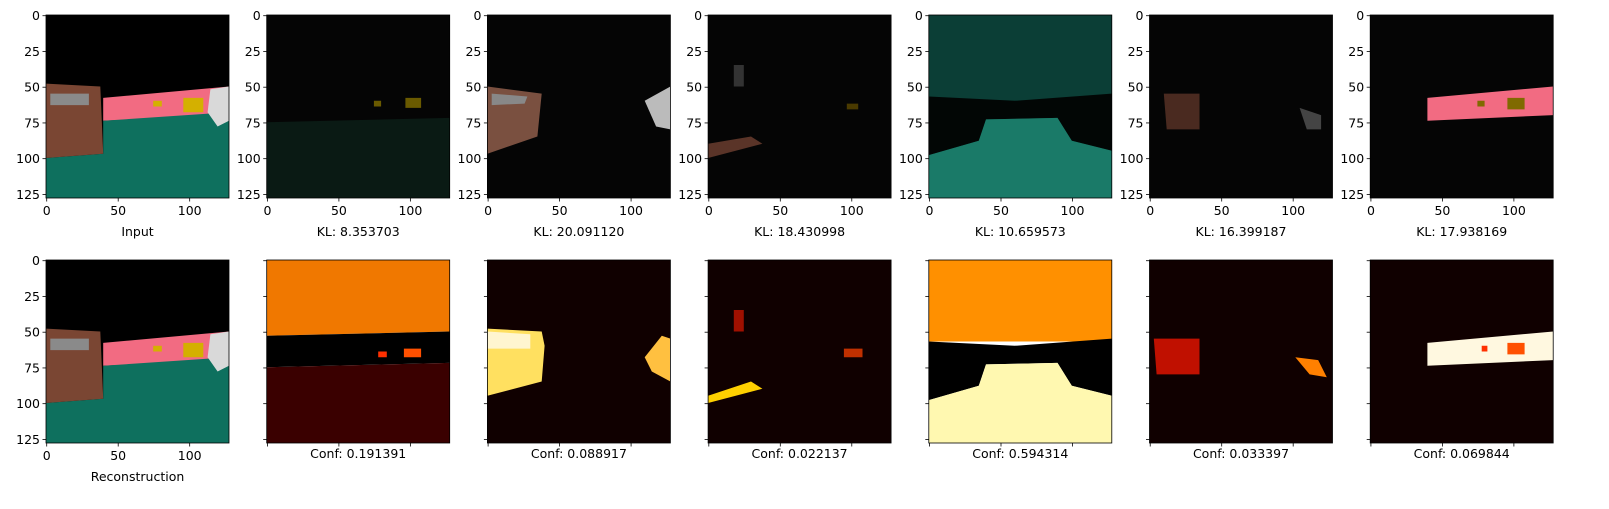 Image resolution: width=1609 pixels, height=509 pixels. I want to click on axes-label: KL: 8.353703, so click(358, 231).